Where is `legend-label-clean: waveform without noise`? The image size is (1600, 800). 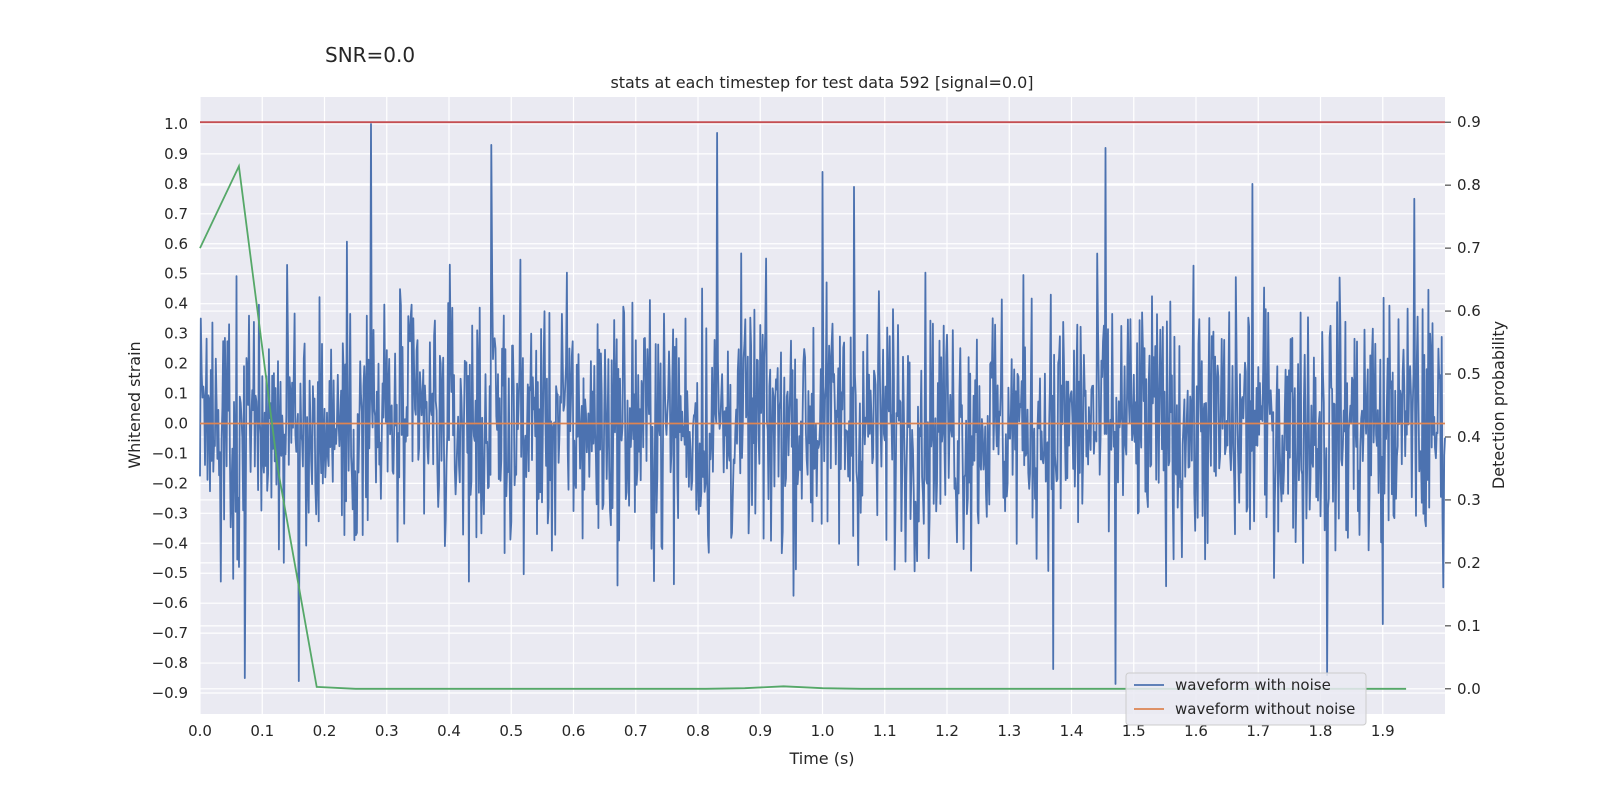
legend-label-clean: waveform without noise is located at coordinates (1265, 709).